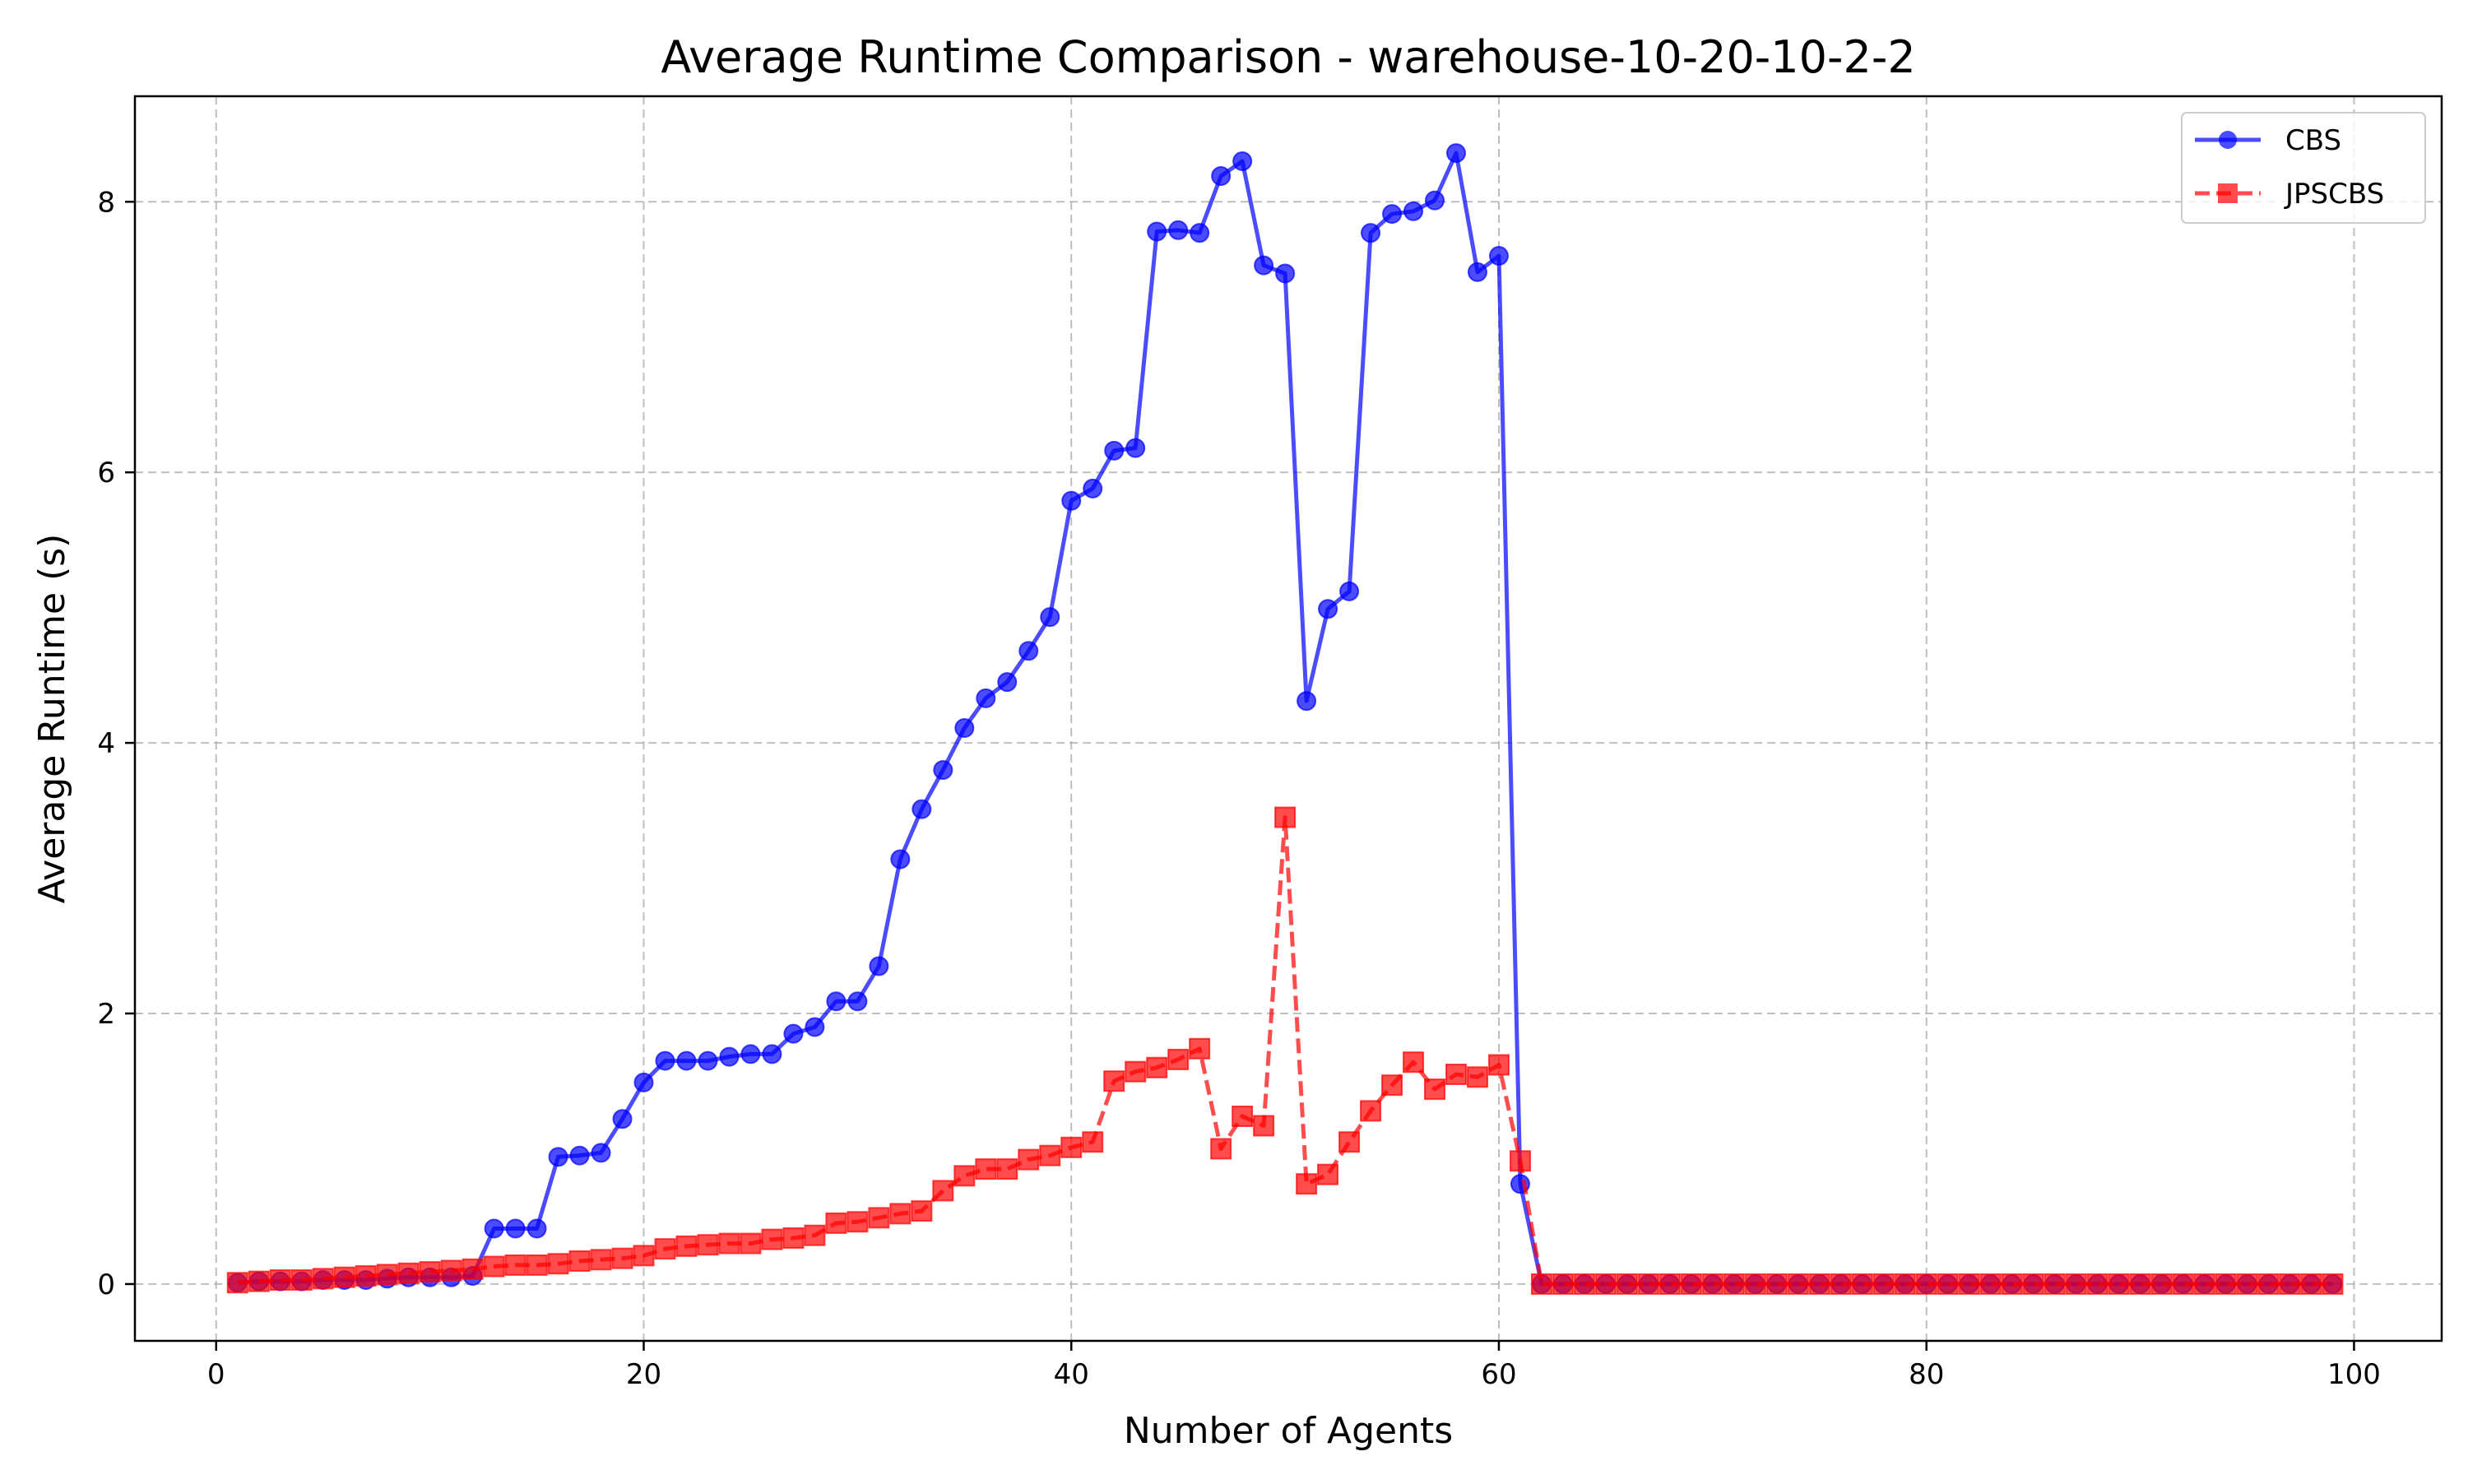 Image resolution: width=2468 pixels, height=1484 pixels. Describe the element at coordinates (1071, 1374) in the screenshot. I see `x-tick-label: 40` at that location.